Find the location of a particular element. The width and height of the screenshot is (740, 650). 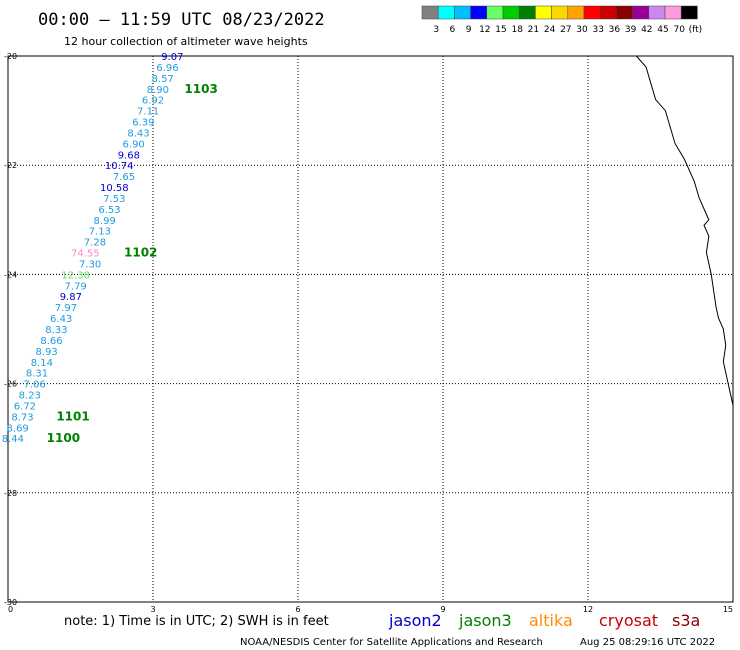

swh-value-label: 8.90 is located at coordinates (158, 90).